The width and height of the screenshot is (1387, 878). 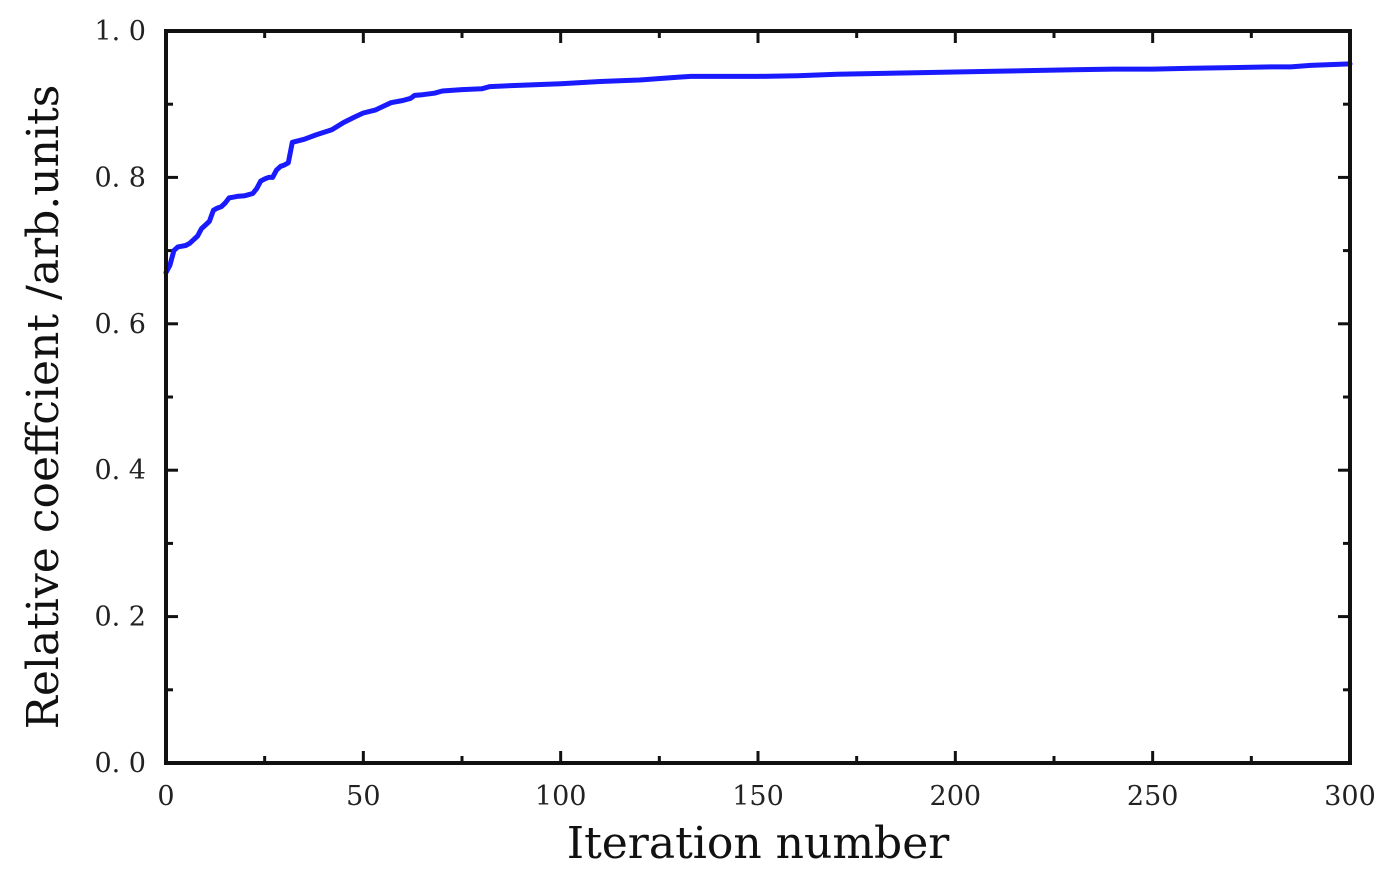 I want to click on x-tick-label: 50, so click(x=363, y=796).